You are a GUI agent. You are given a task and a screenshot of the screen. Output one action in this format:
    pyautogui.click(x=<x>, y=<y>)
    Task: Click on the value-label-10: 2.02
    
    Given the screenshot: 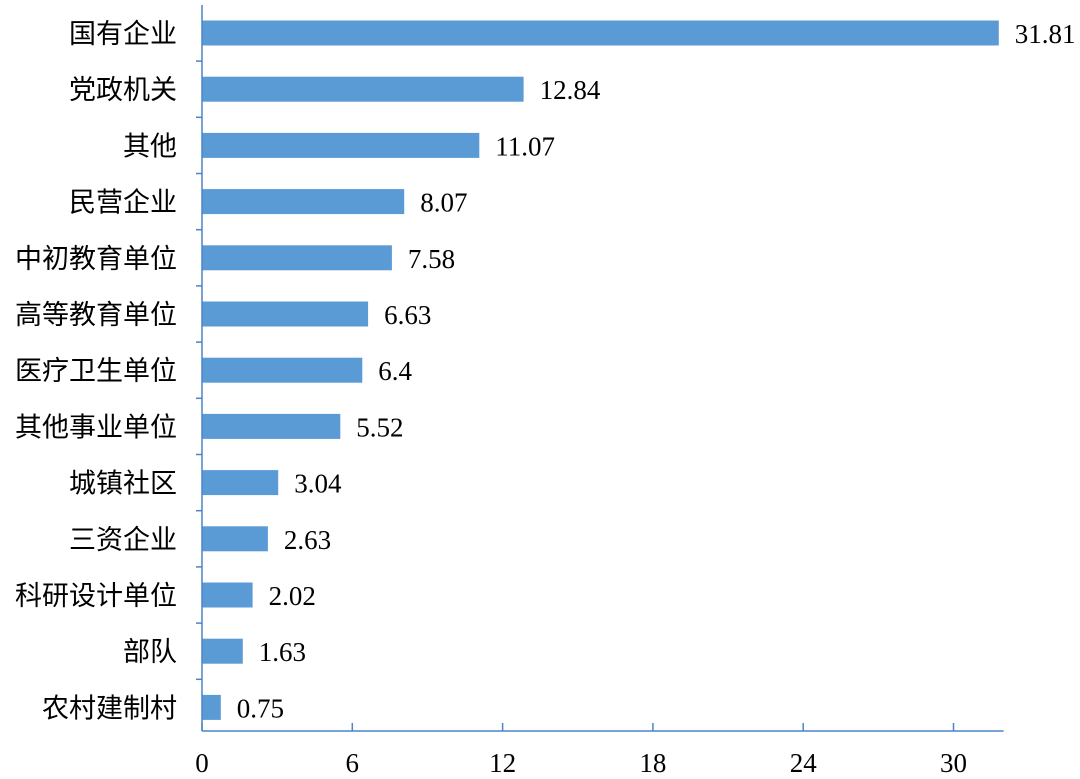 What is the action you would take?
    pyautogui.click(x=292, y=596)
    